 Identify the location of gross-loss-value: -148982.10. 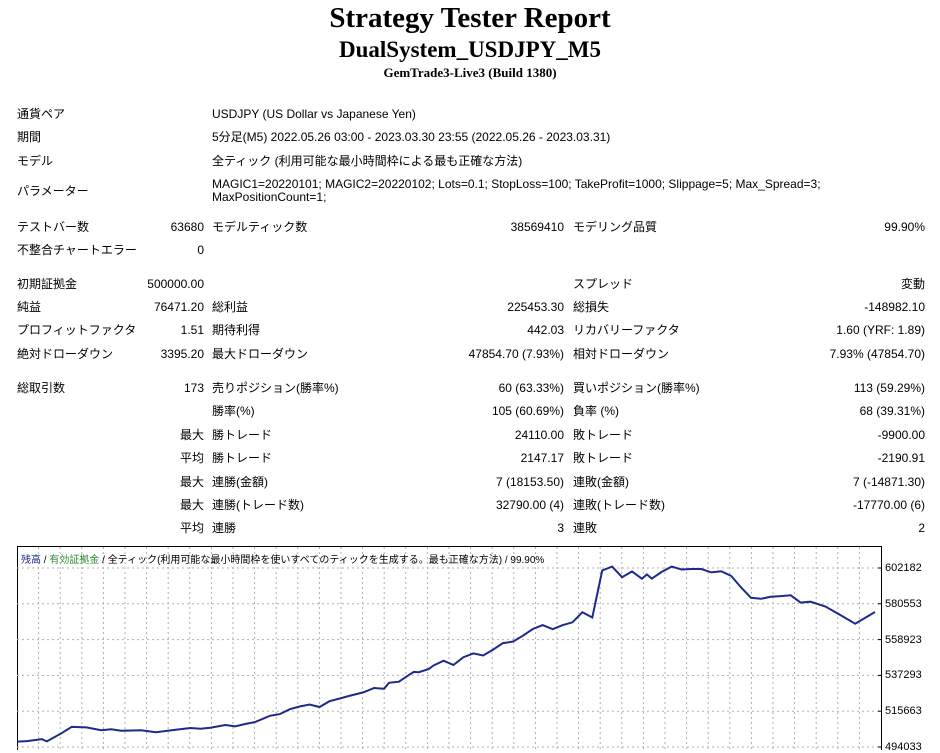
(894, 307).